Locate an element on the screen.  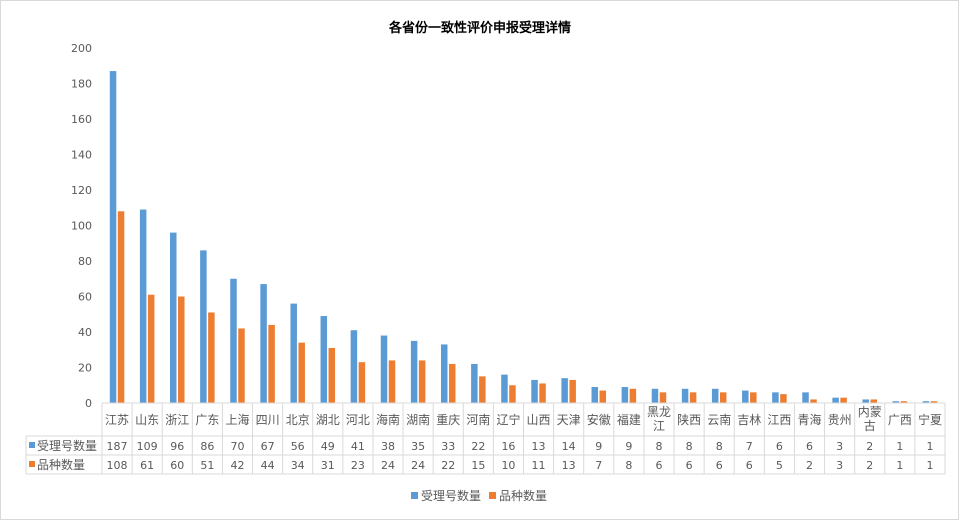
y-tick-label: 200 is located at coordinates (81, 48).